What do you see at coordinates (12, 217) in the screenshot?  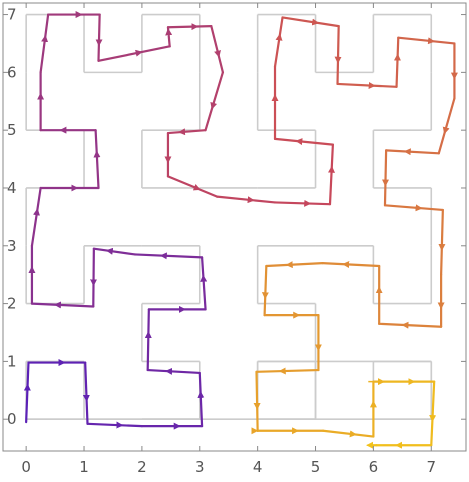 I see `y-tick-labels: 0 1 2 3 4 5 6 7` at bounding box center [12, 217].